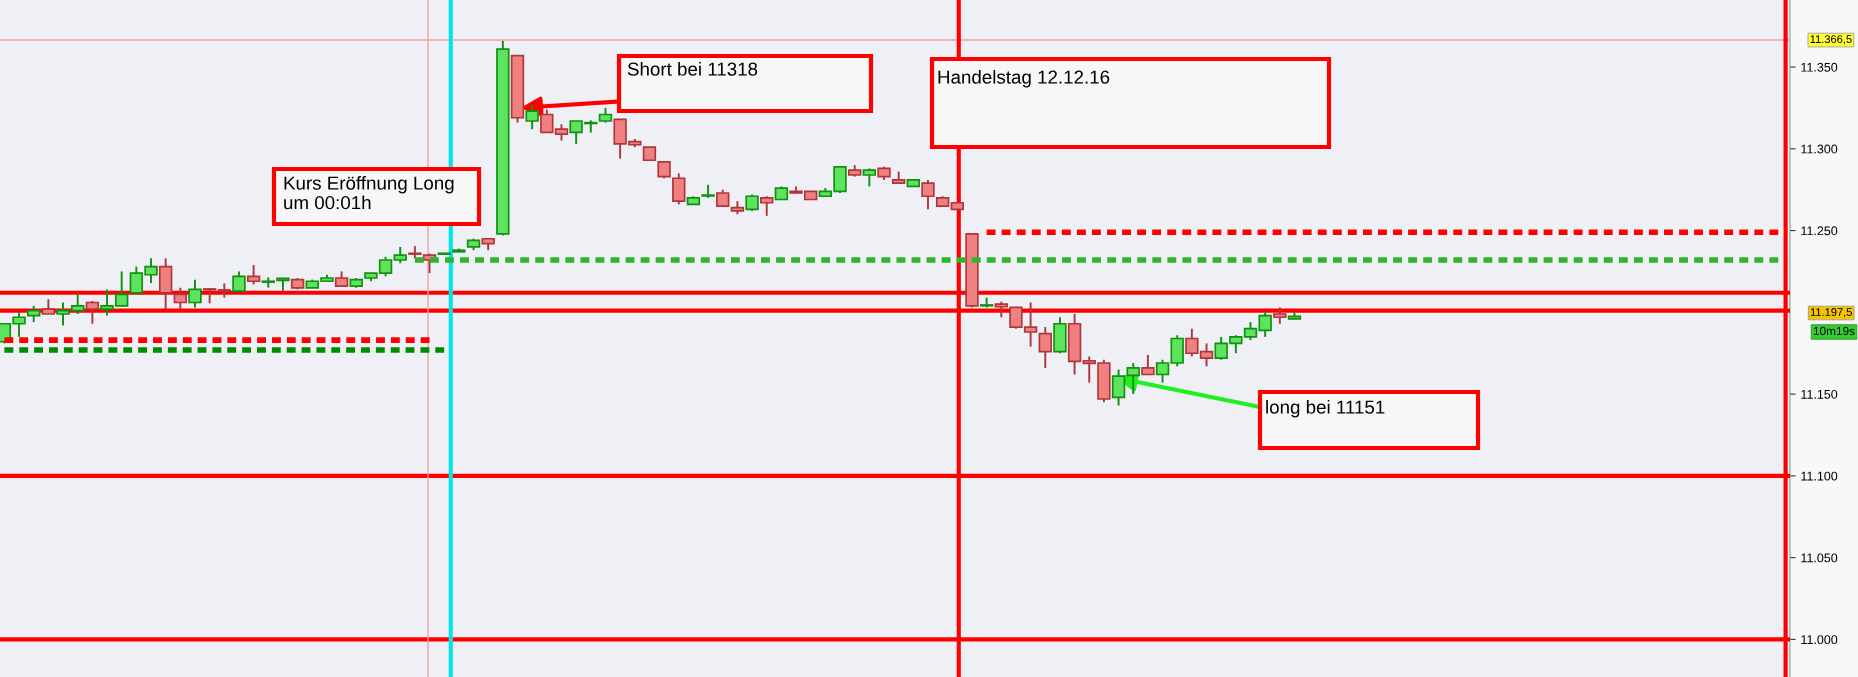 The height and width of the screenshot is (677, 1858). What do you see at coordinates (1819, 558) in the screenshot?
I see `y-tick-label: 11.050` at bounding box center [1819, 558].